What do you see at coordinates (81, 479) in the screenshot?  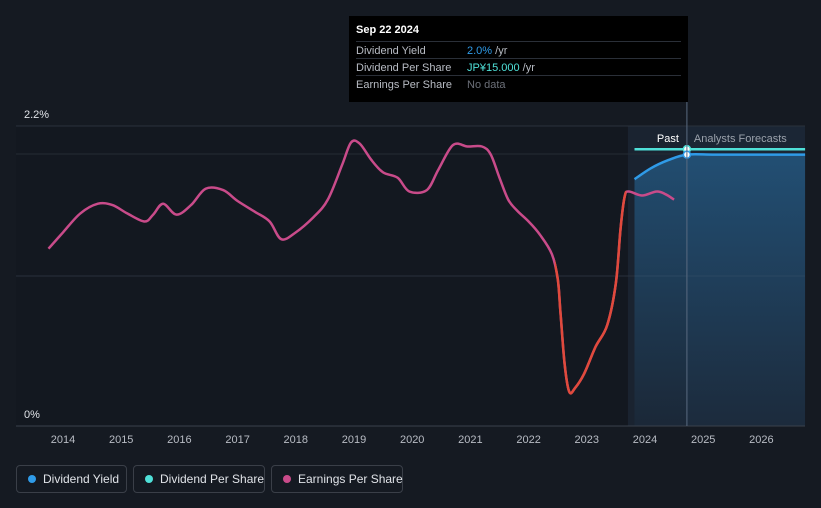 I see `legend-label: Dividend Yield` at bounding box center [81, 479].